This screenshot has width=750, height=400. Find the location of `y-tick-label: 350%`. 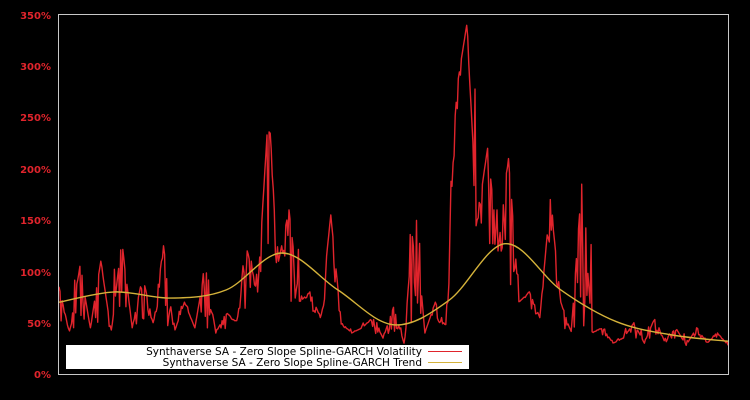

y-tick-label: 350% is located at coordinates (35, 16).